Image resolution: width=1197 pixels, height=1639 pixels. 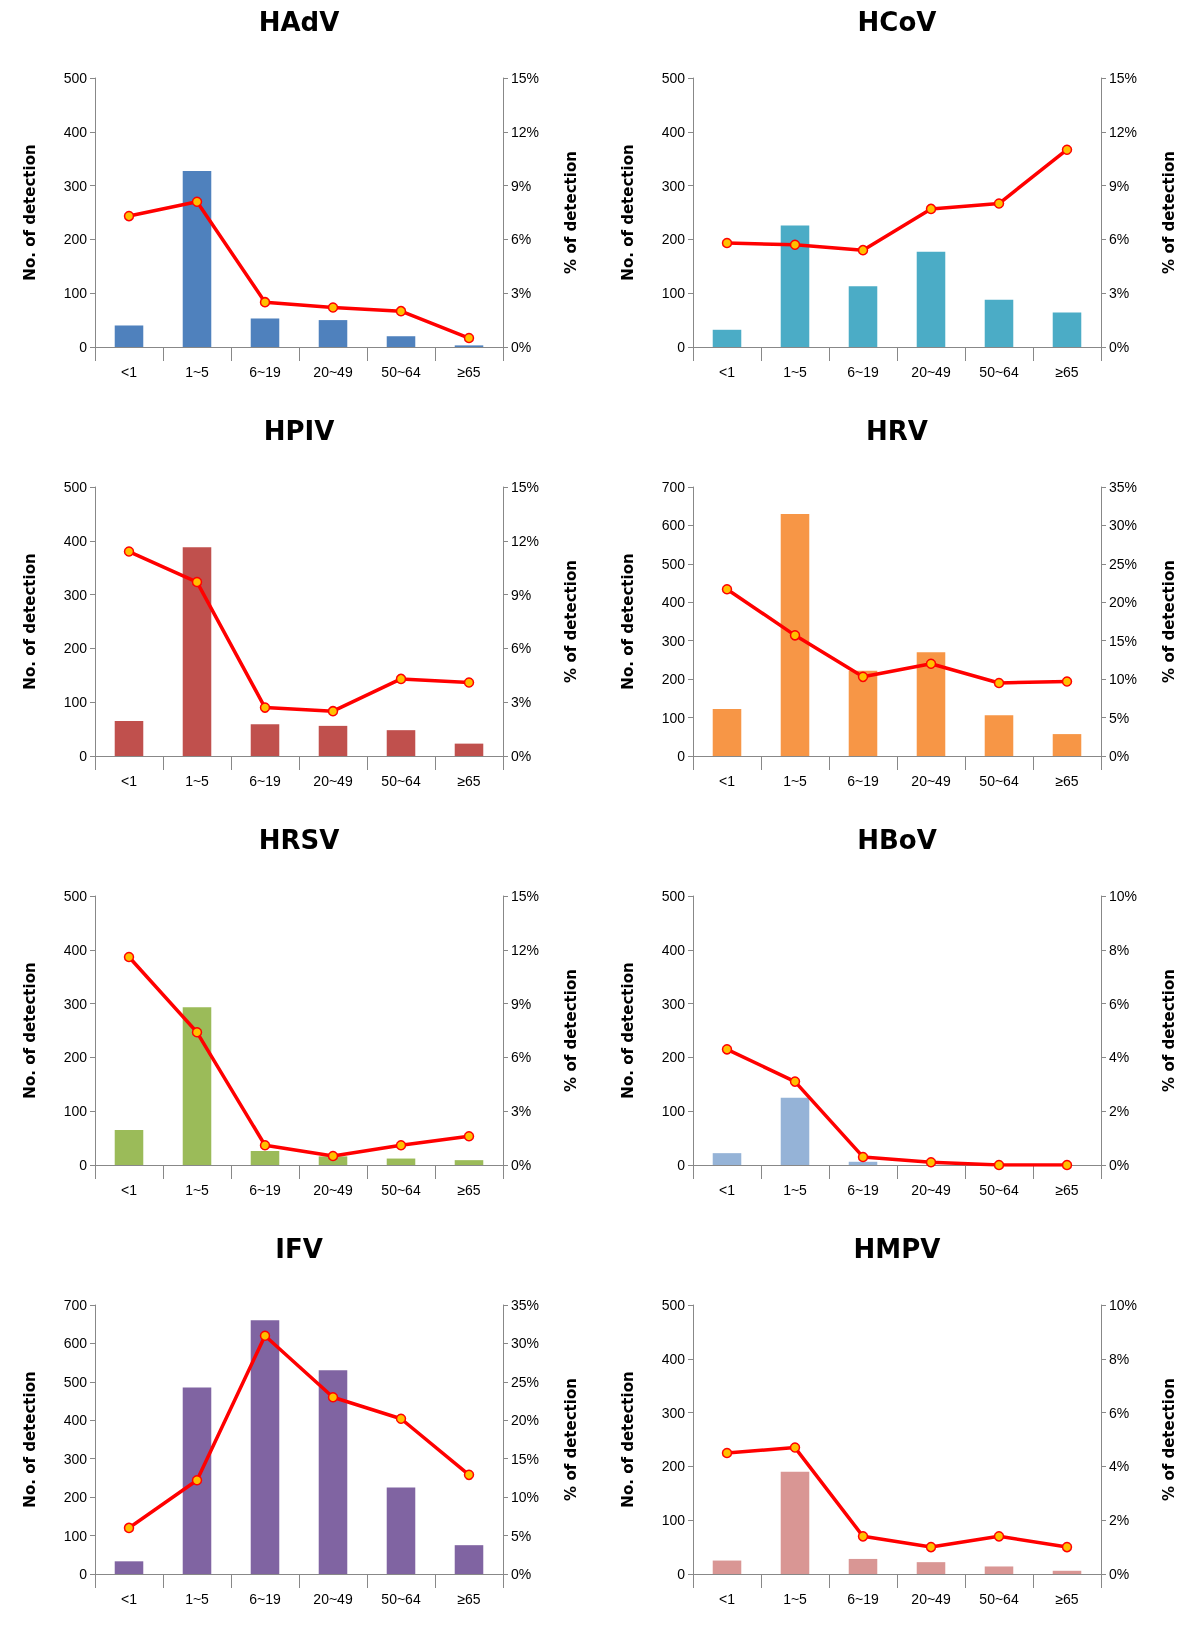 What do you see at coordinates (673, 525) in the screenshot?
I see `y-tick-label: 600` at bounding box center [673, 525].